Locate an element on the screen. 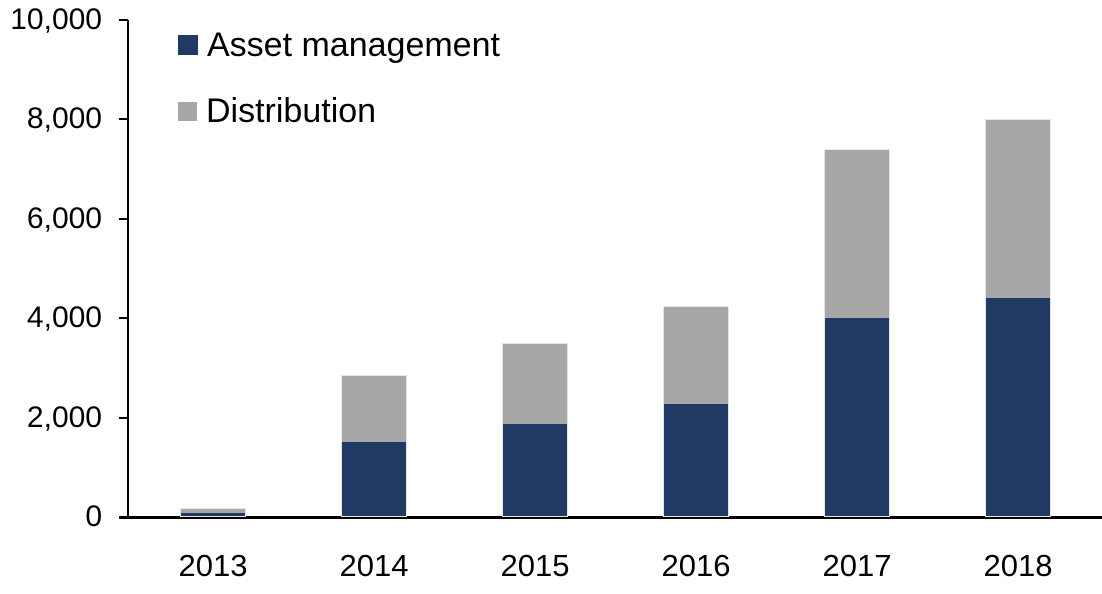 Image resolution: width=1102 pixels, height=594 pixels. bar-2018 is located at coordinates (1018, 318).